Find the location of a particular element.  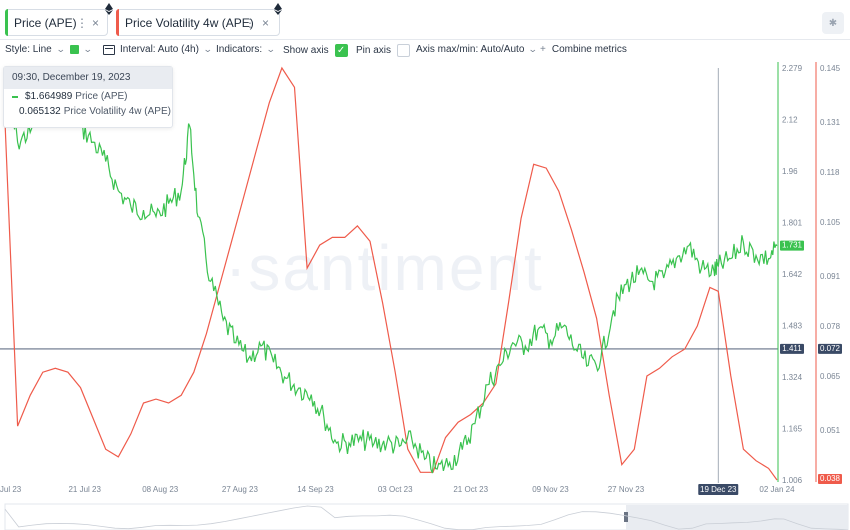

gear-icon: ✱ is located at coordinates (833, 23).